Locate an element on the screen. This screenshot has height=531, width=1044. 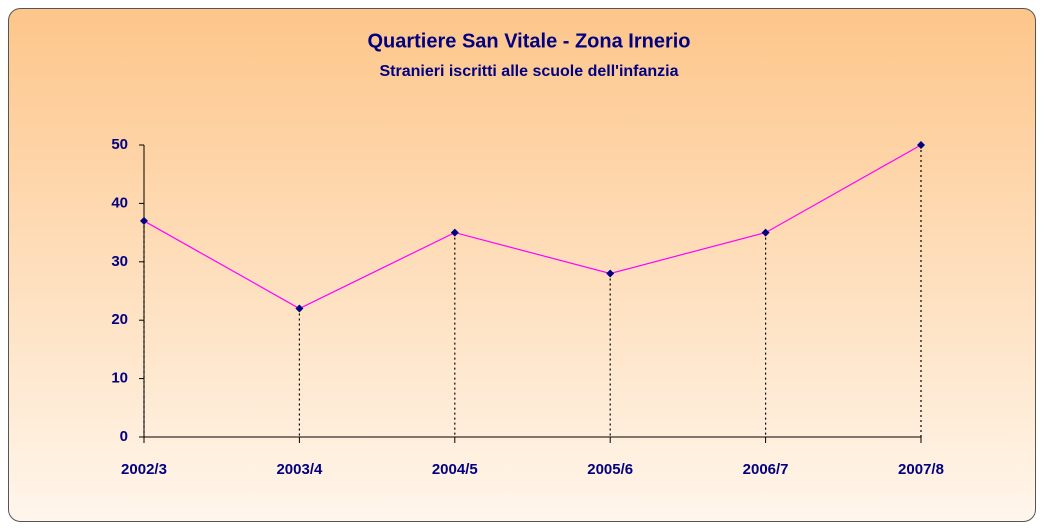
x-tick-label: 2004/5 is located at coordinates (455, 469).